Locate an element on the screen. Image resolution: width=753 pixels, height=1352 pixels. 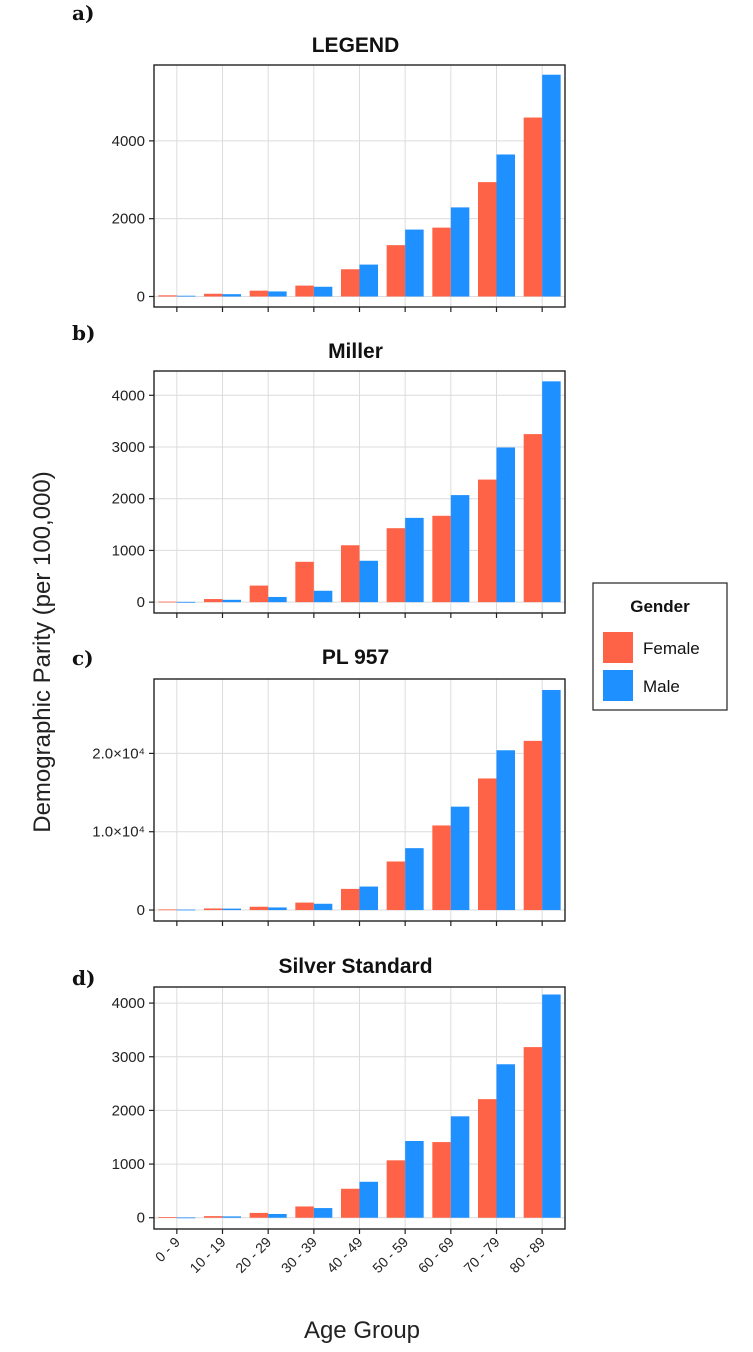
x-tick-label: 10 - 19 is located at coordinates (207, 1255).